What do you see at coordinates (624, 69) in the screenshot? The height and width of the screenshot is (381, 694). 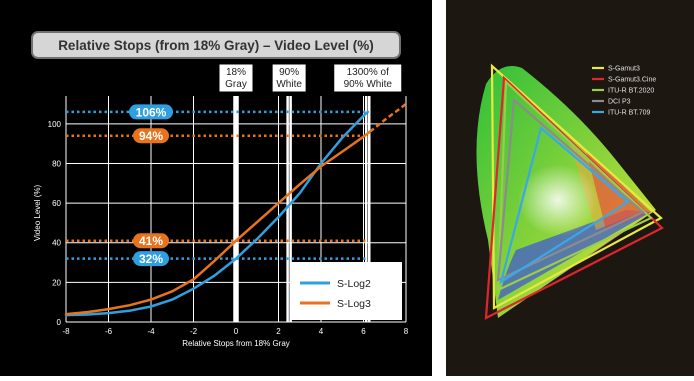 I see `gamut-legend-label: S-Gamut3` at bounding box center [624, 69].